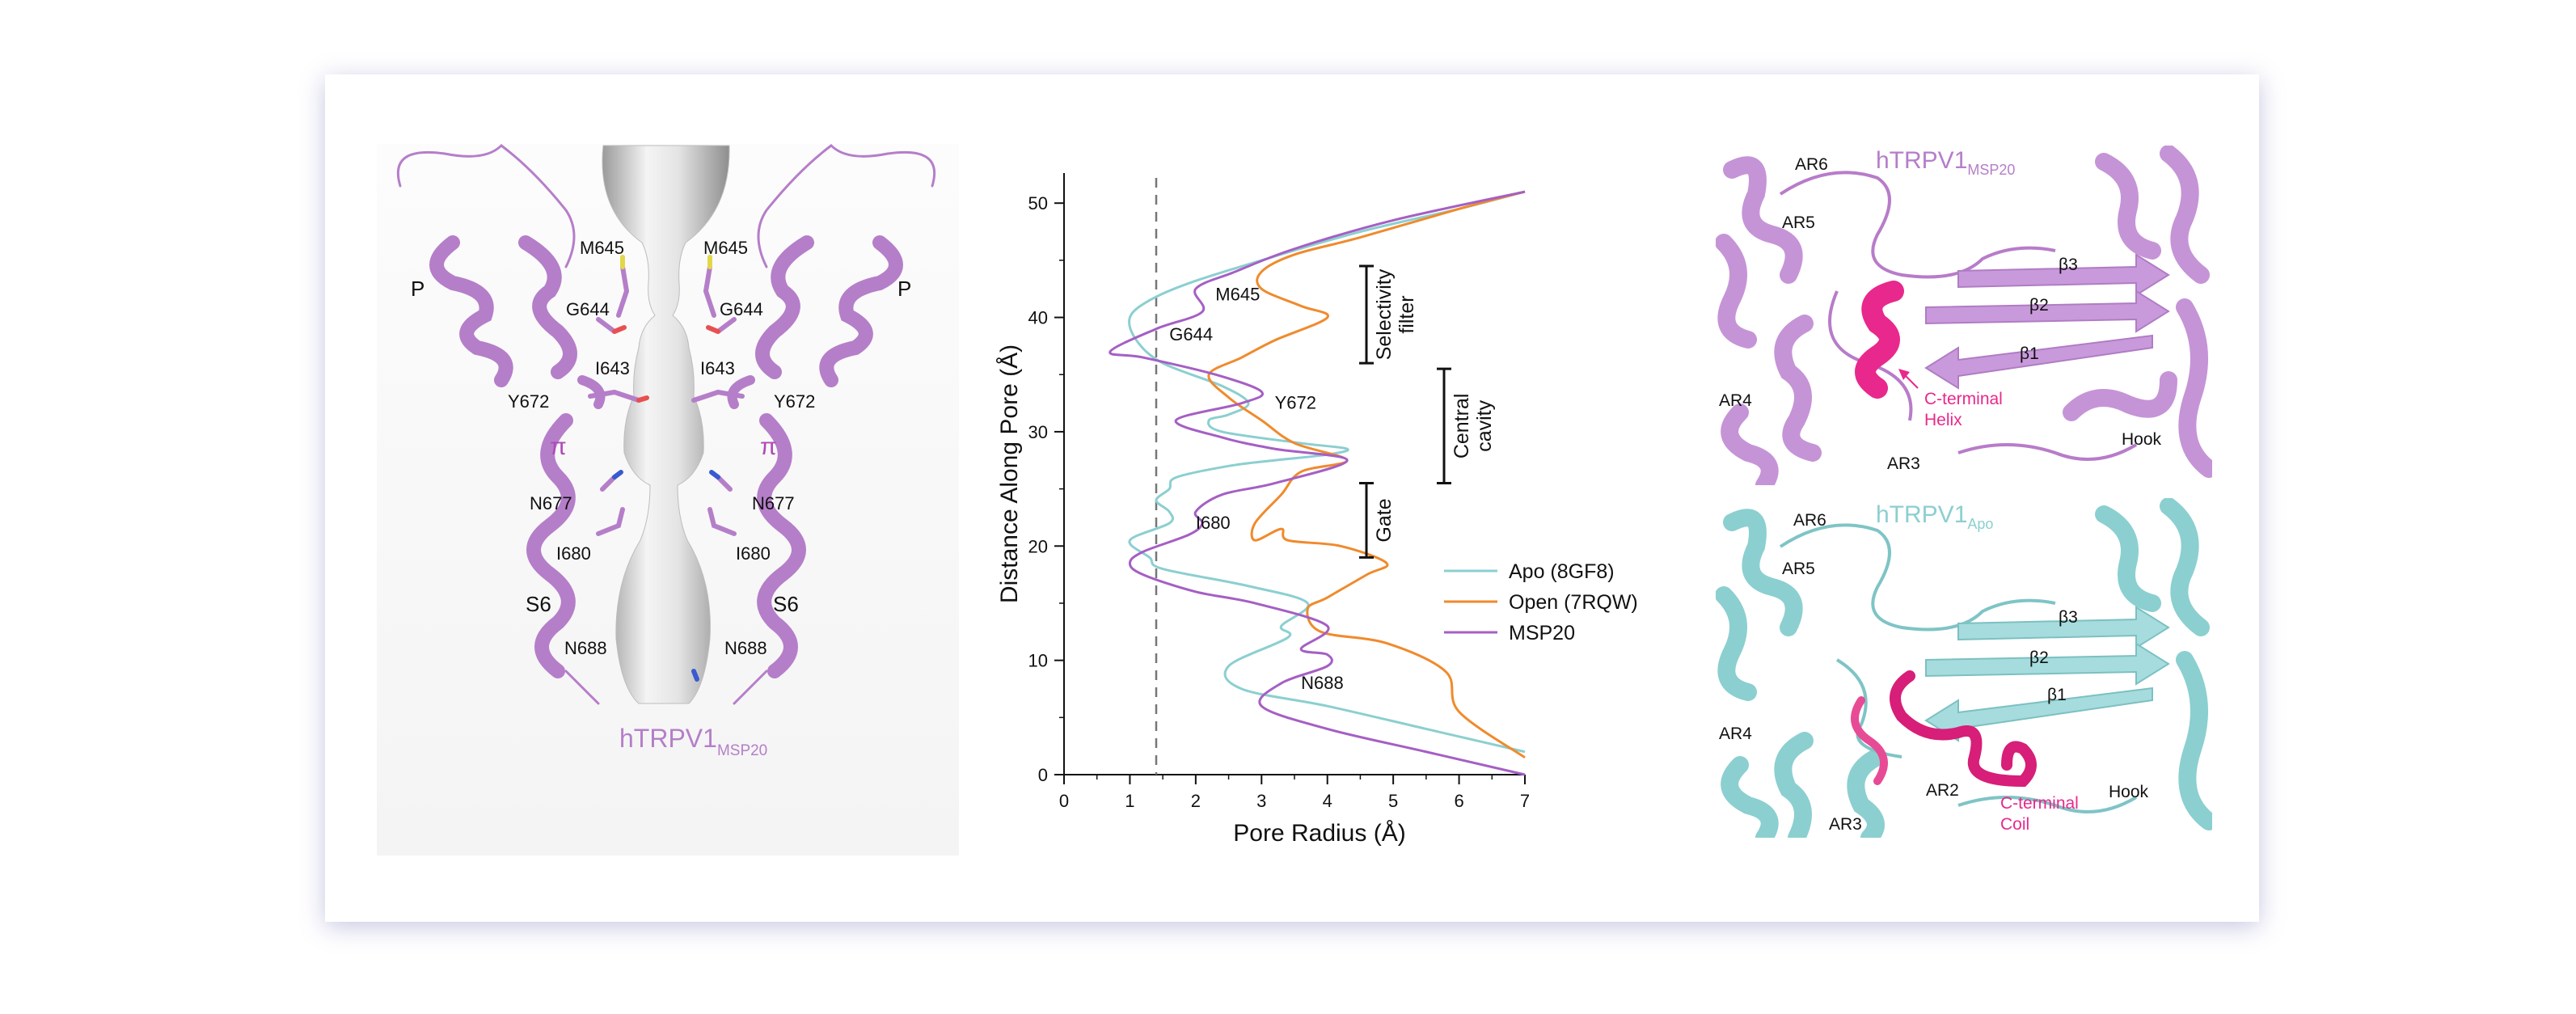  I want to click on label-n688-right: N688, so click(745, 648).